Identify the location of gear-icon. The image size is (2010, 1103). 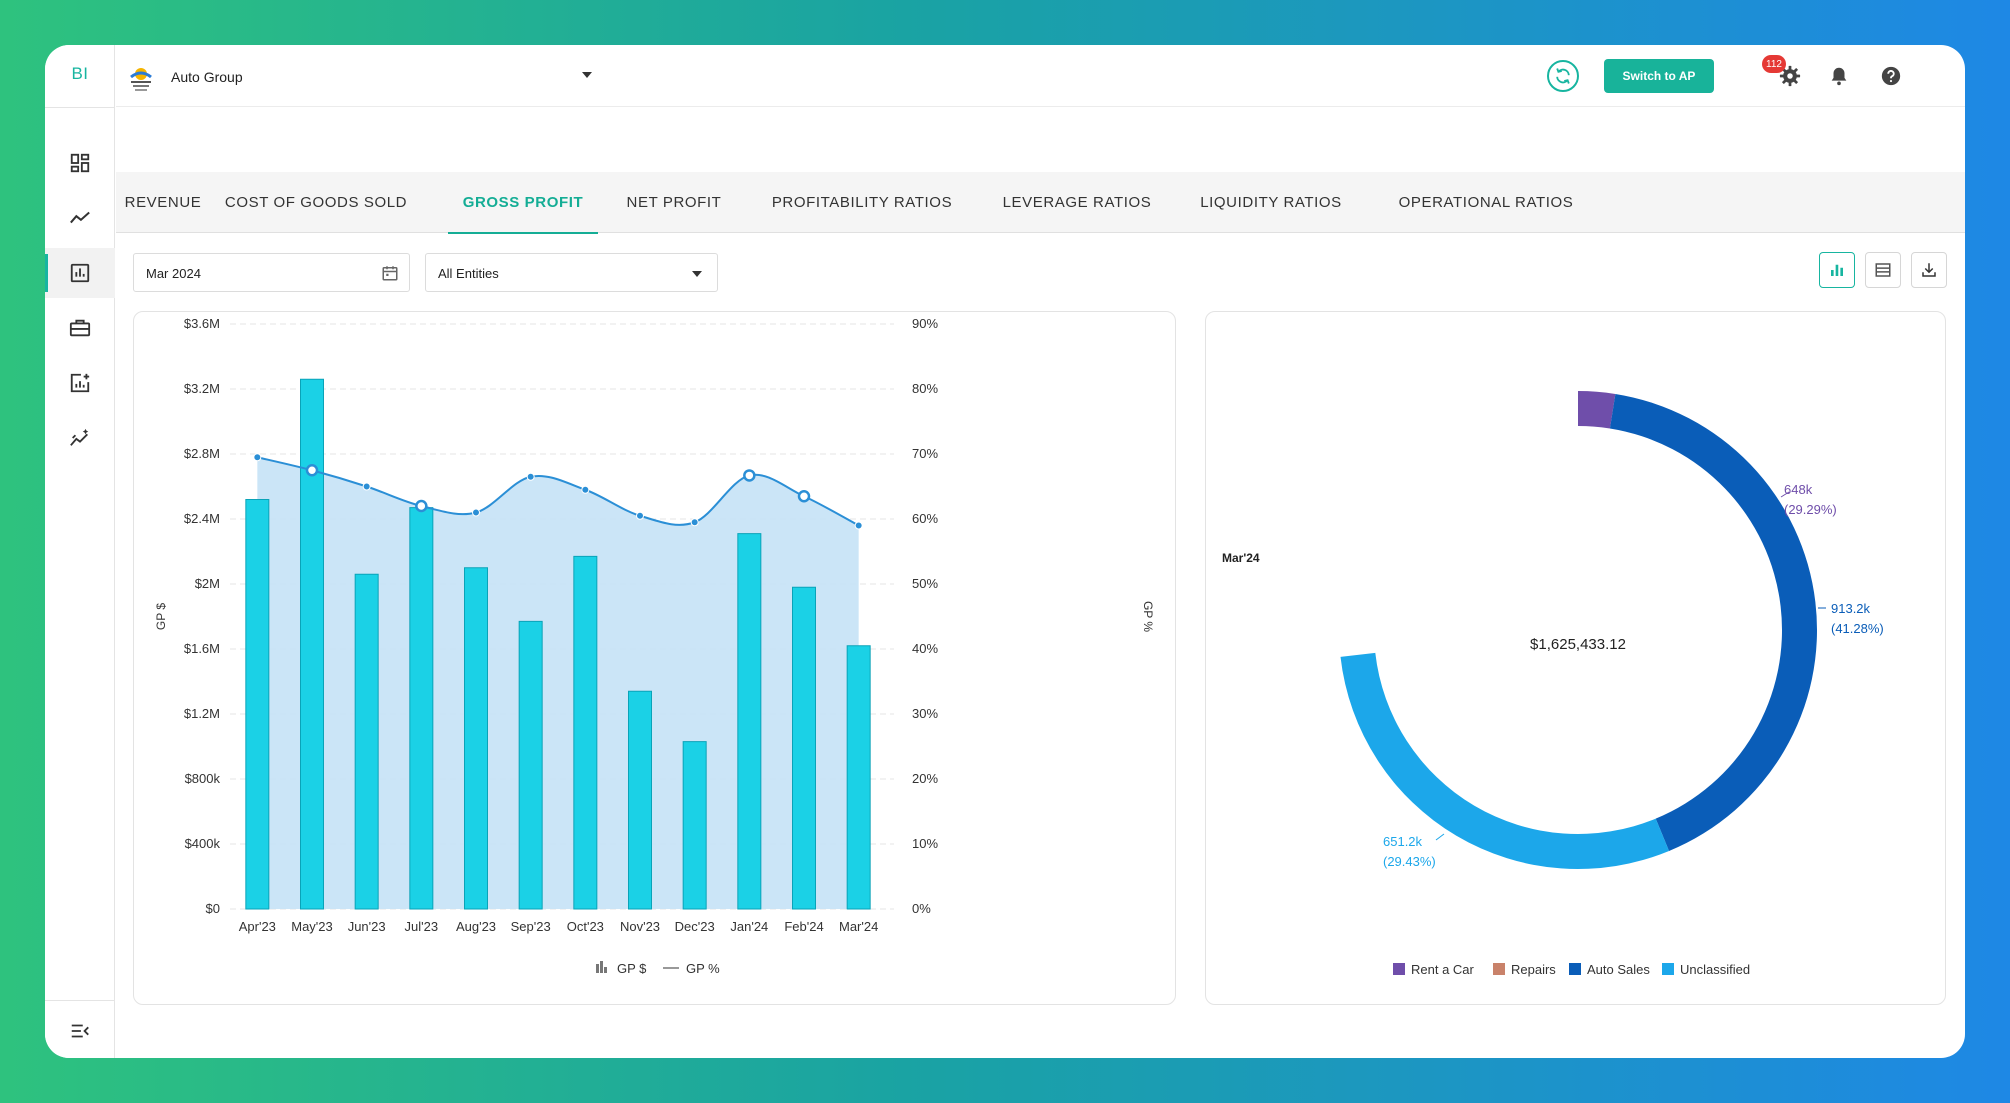
(1790, 76).